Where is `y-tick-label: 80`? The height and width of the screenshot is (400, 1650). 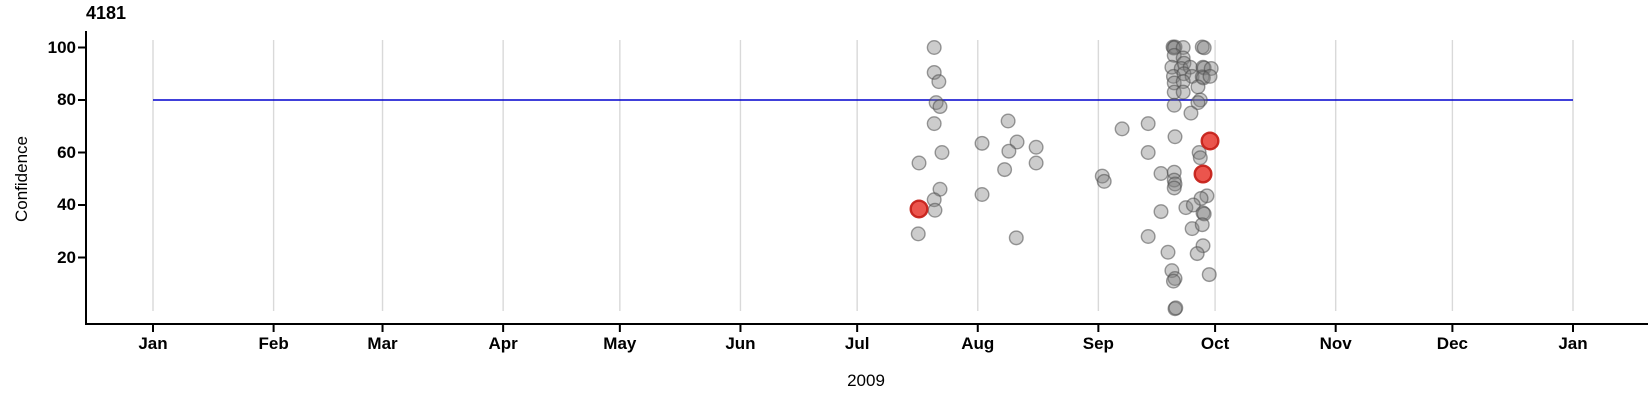
y-tick-label: 80 is located at coordinates (66, 99).